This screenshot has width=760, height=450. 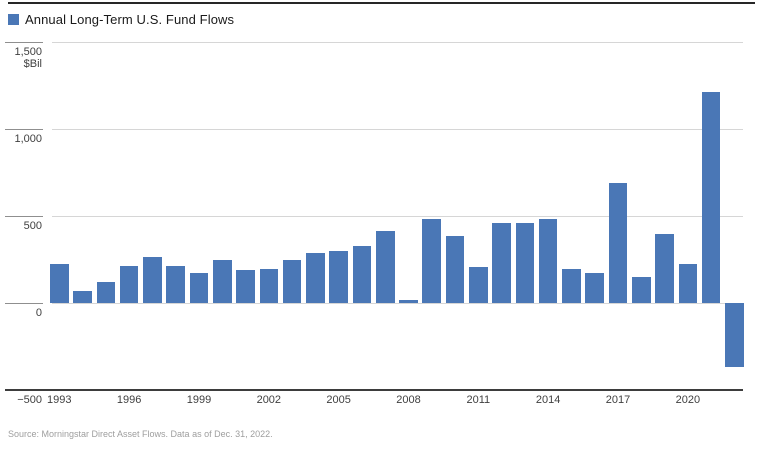 I want to click on x-axis-label-1999: 1999, so click(x=199, y=400).